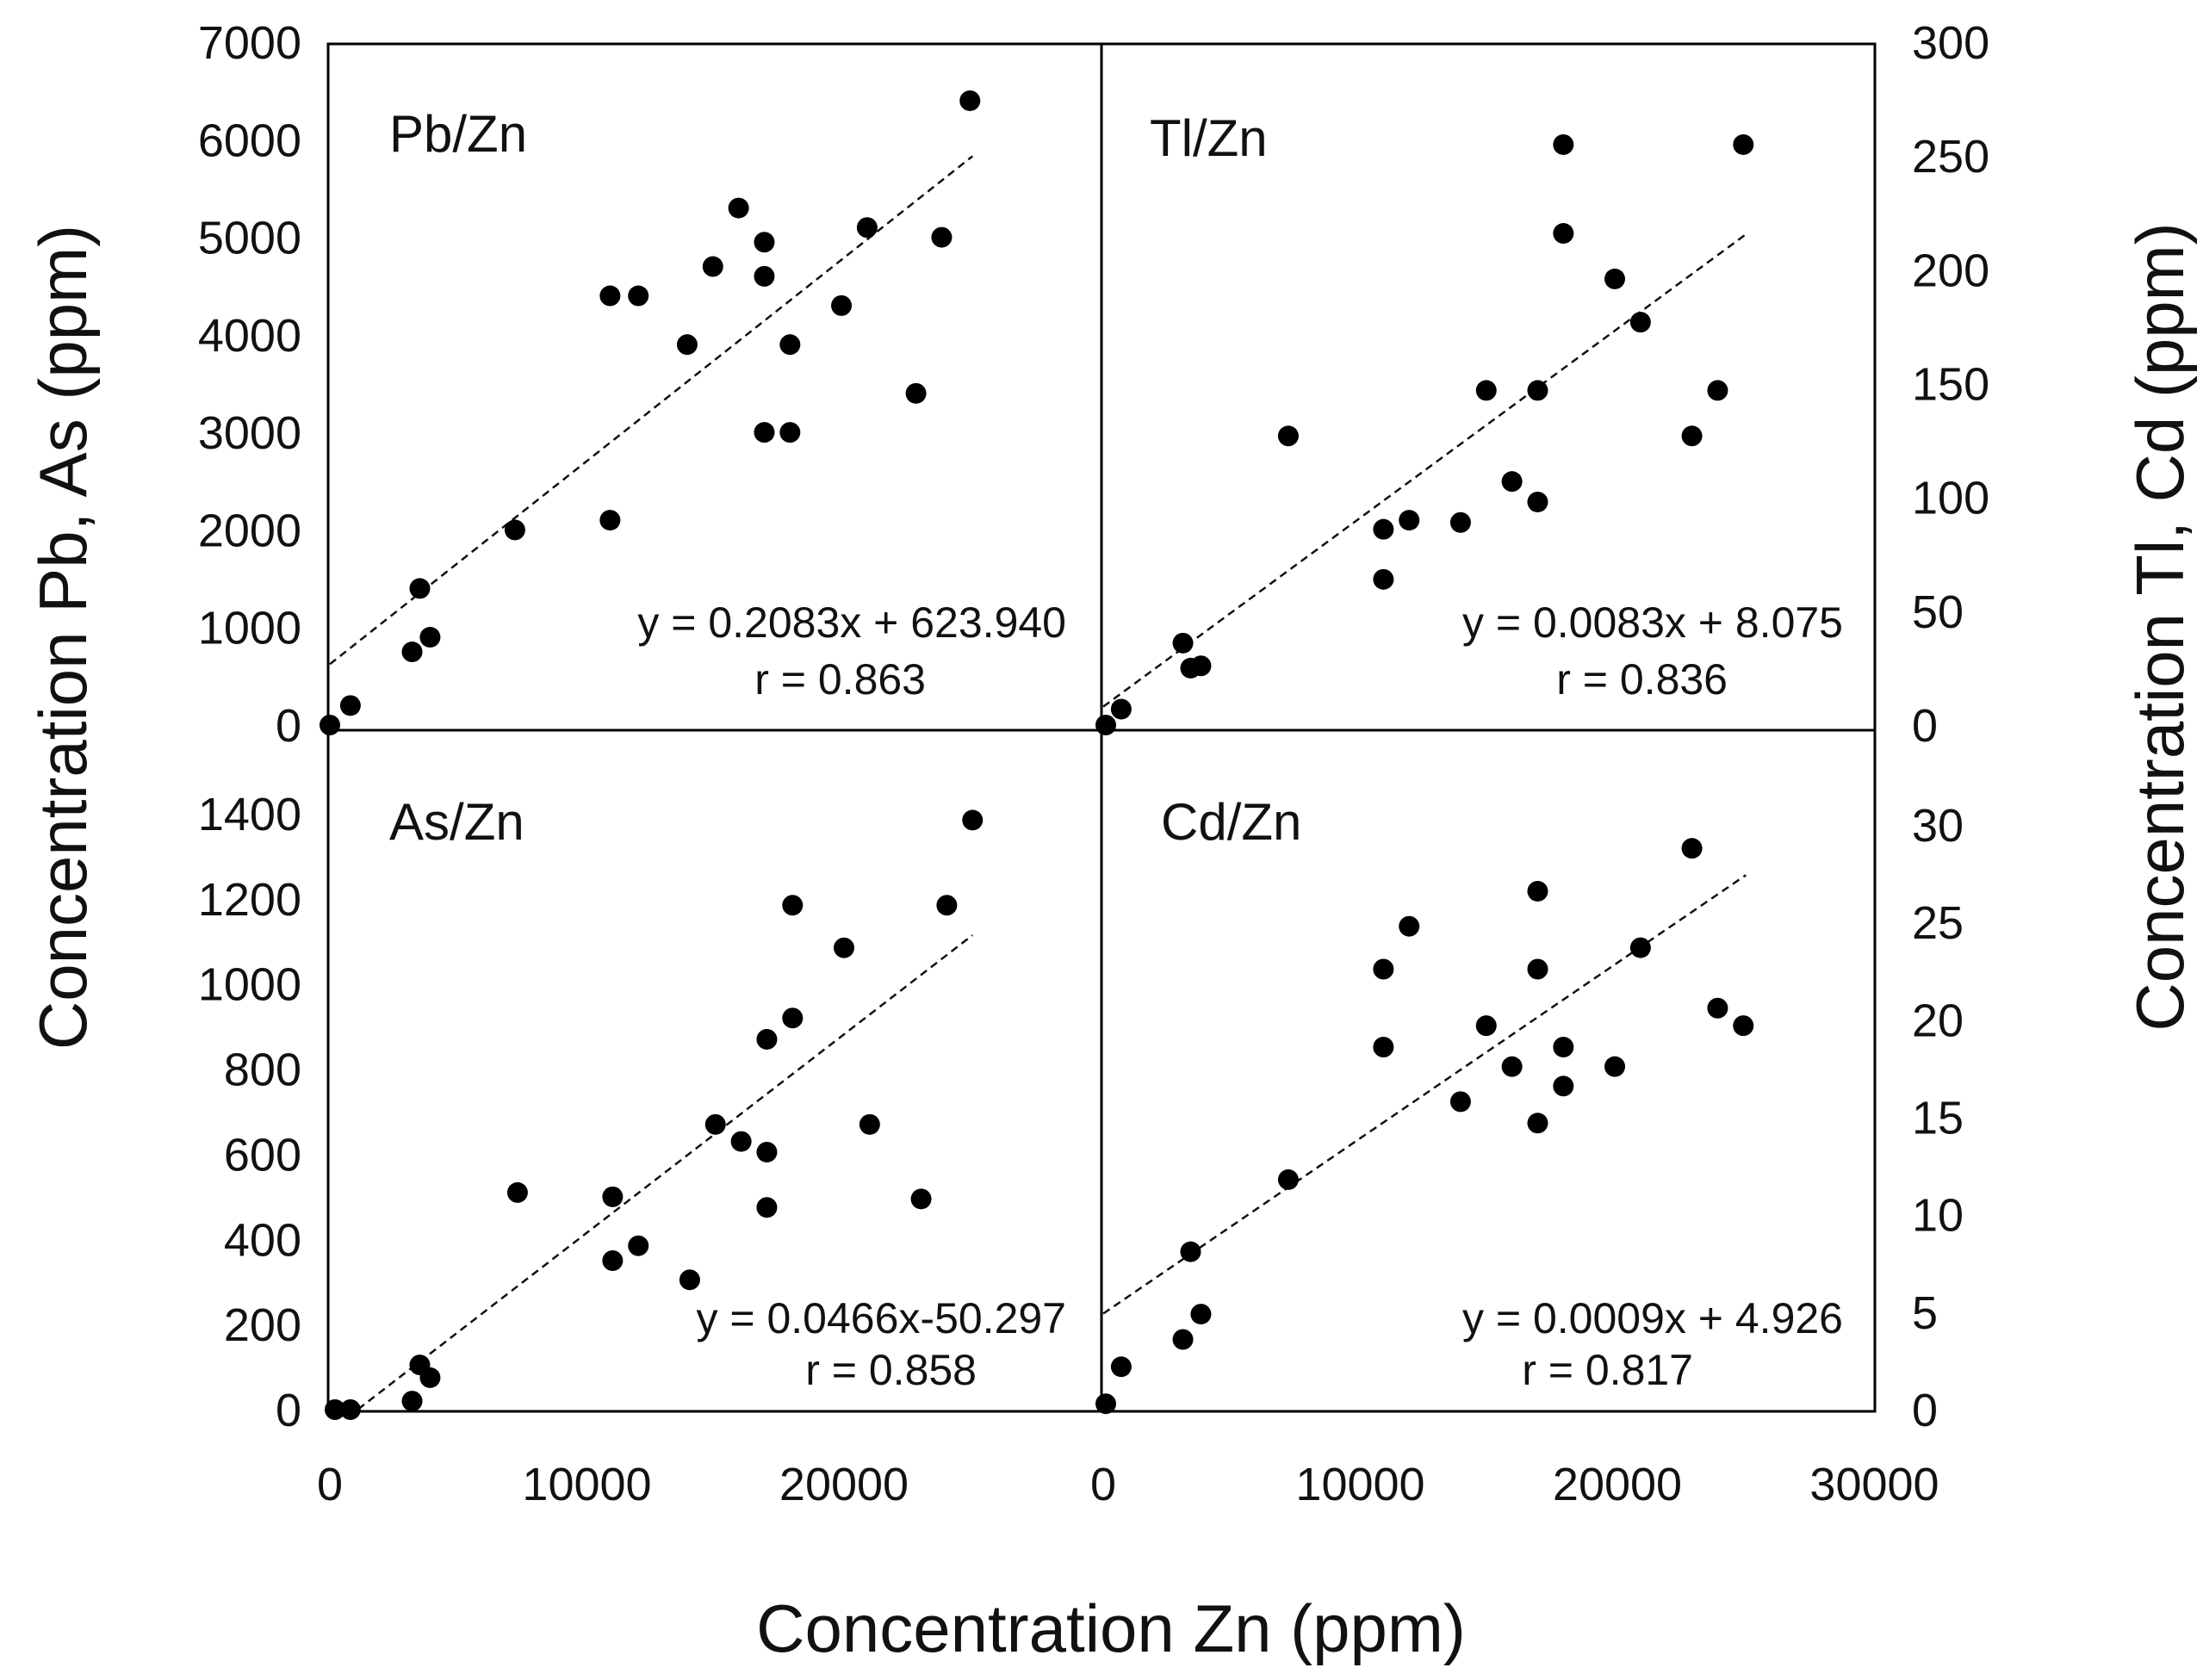  Describe the element at coordinates (1618, 1485) in the screenshot. I see `x-tick-label-right: 20000` at that location.